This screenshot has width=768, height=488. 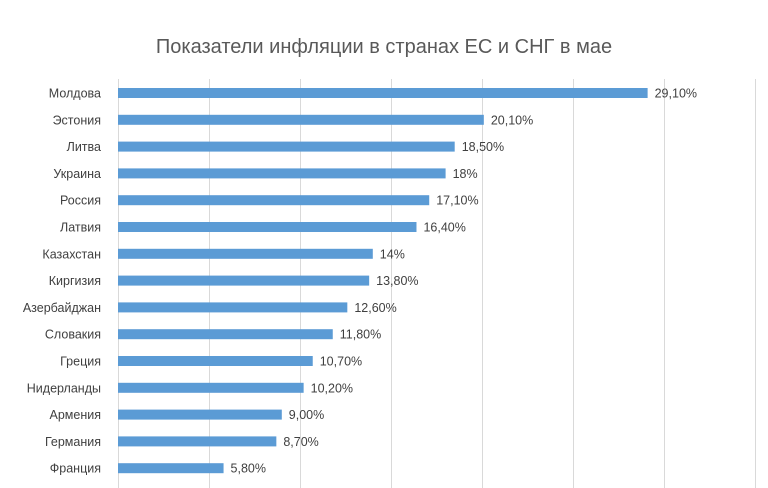 I want to click on data-label: 18%, so click(x=465, y=174).